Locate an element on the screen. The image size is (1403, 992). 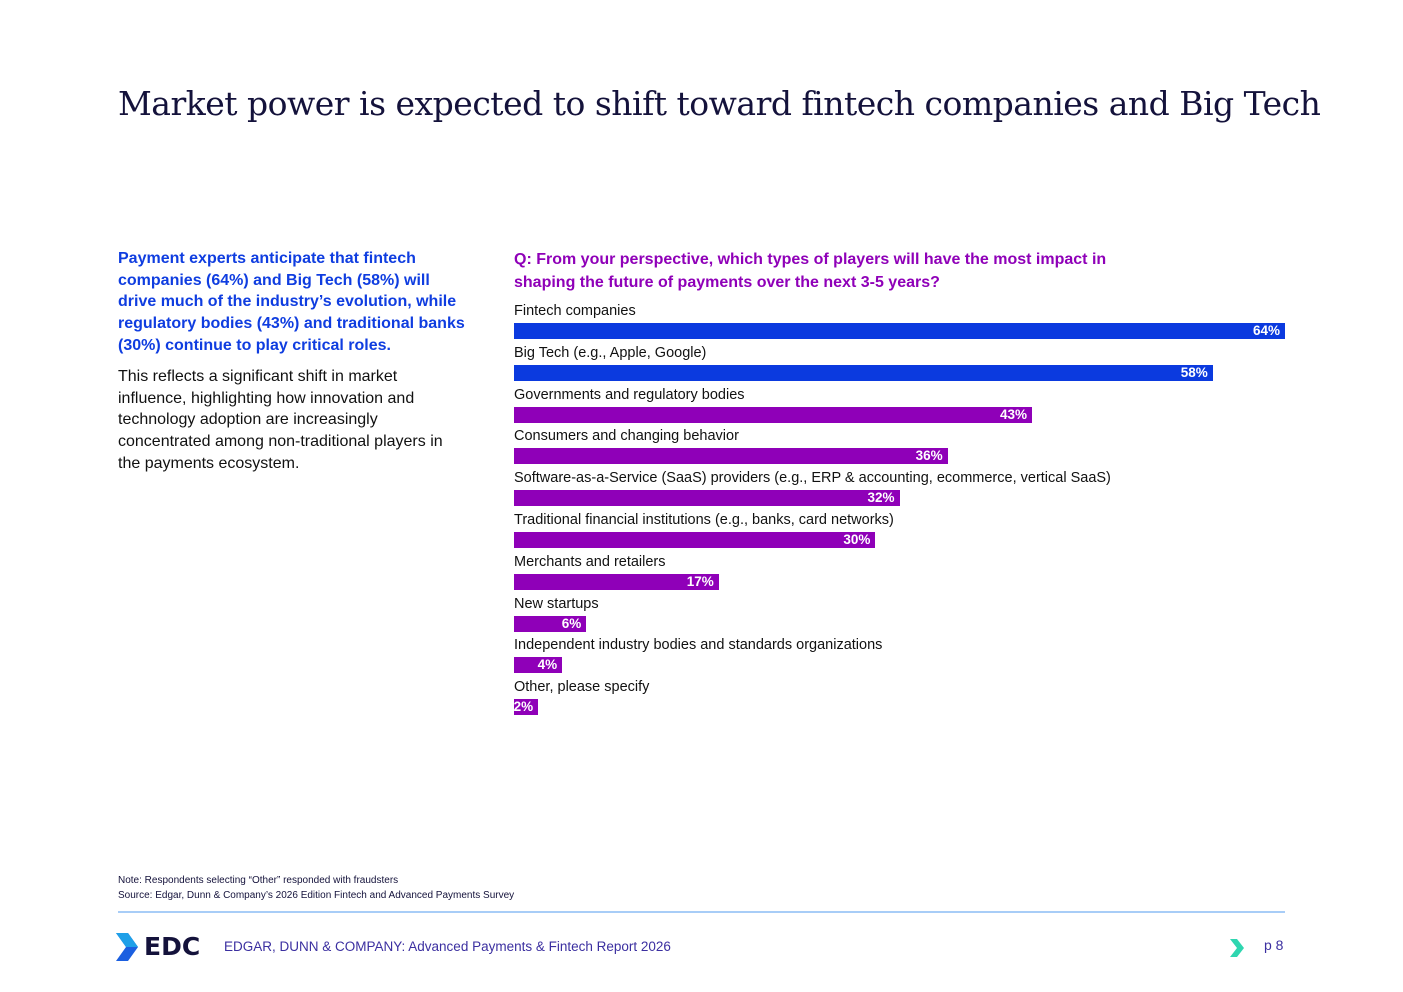
value-label: 64% is located at coordinates (1266, 330).